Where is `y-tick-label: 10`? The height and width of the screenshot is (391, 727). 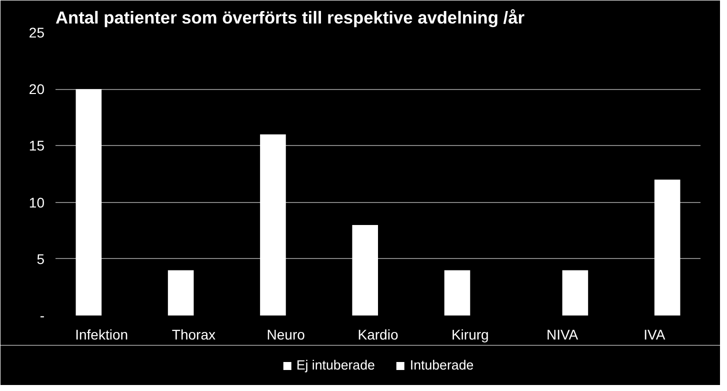 y-tick-label: 10 is located at coordinates (36, 202).